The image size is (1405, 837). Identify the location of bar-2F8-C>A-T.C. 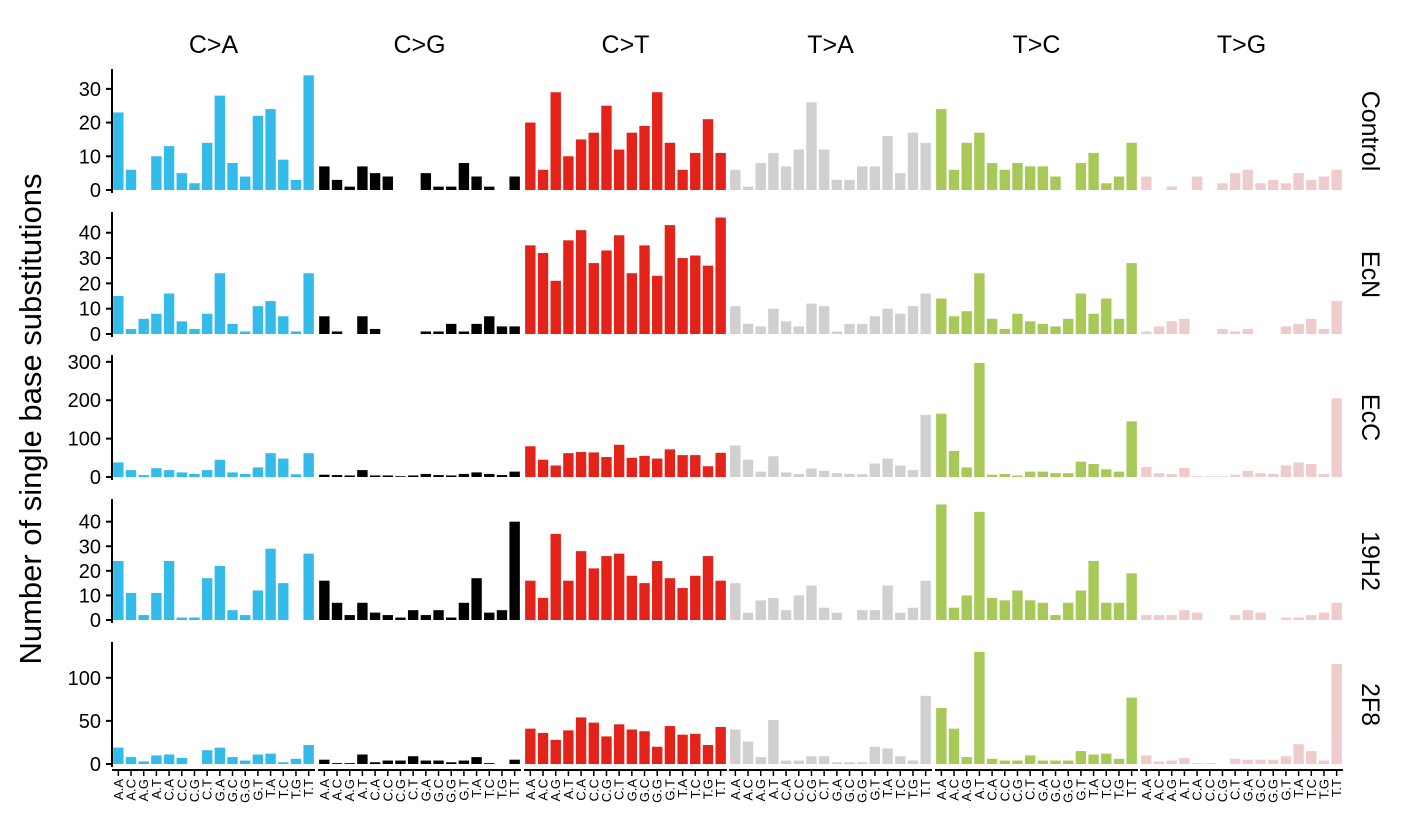
(283, 763).